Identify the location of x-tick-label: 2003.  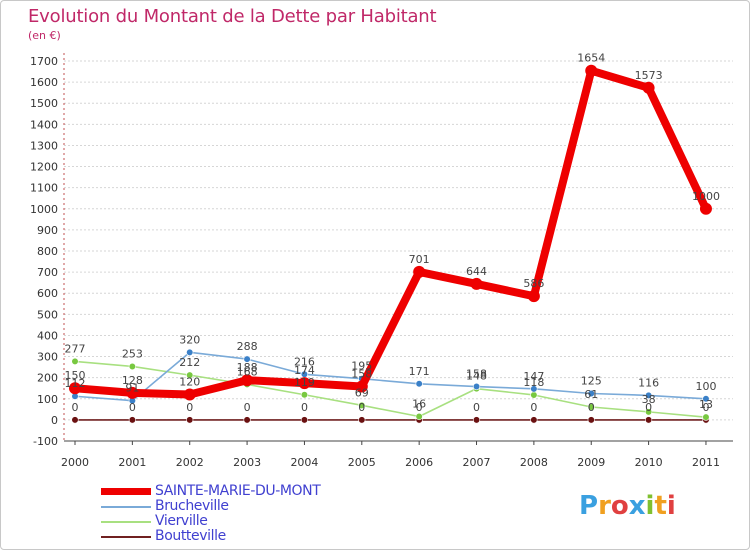
(247, 462).